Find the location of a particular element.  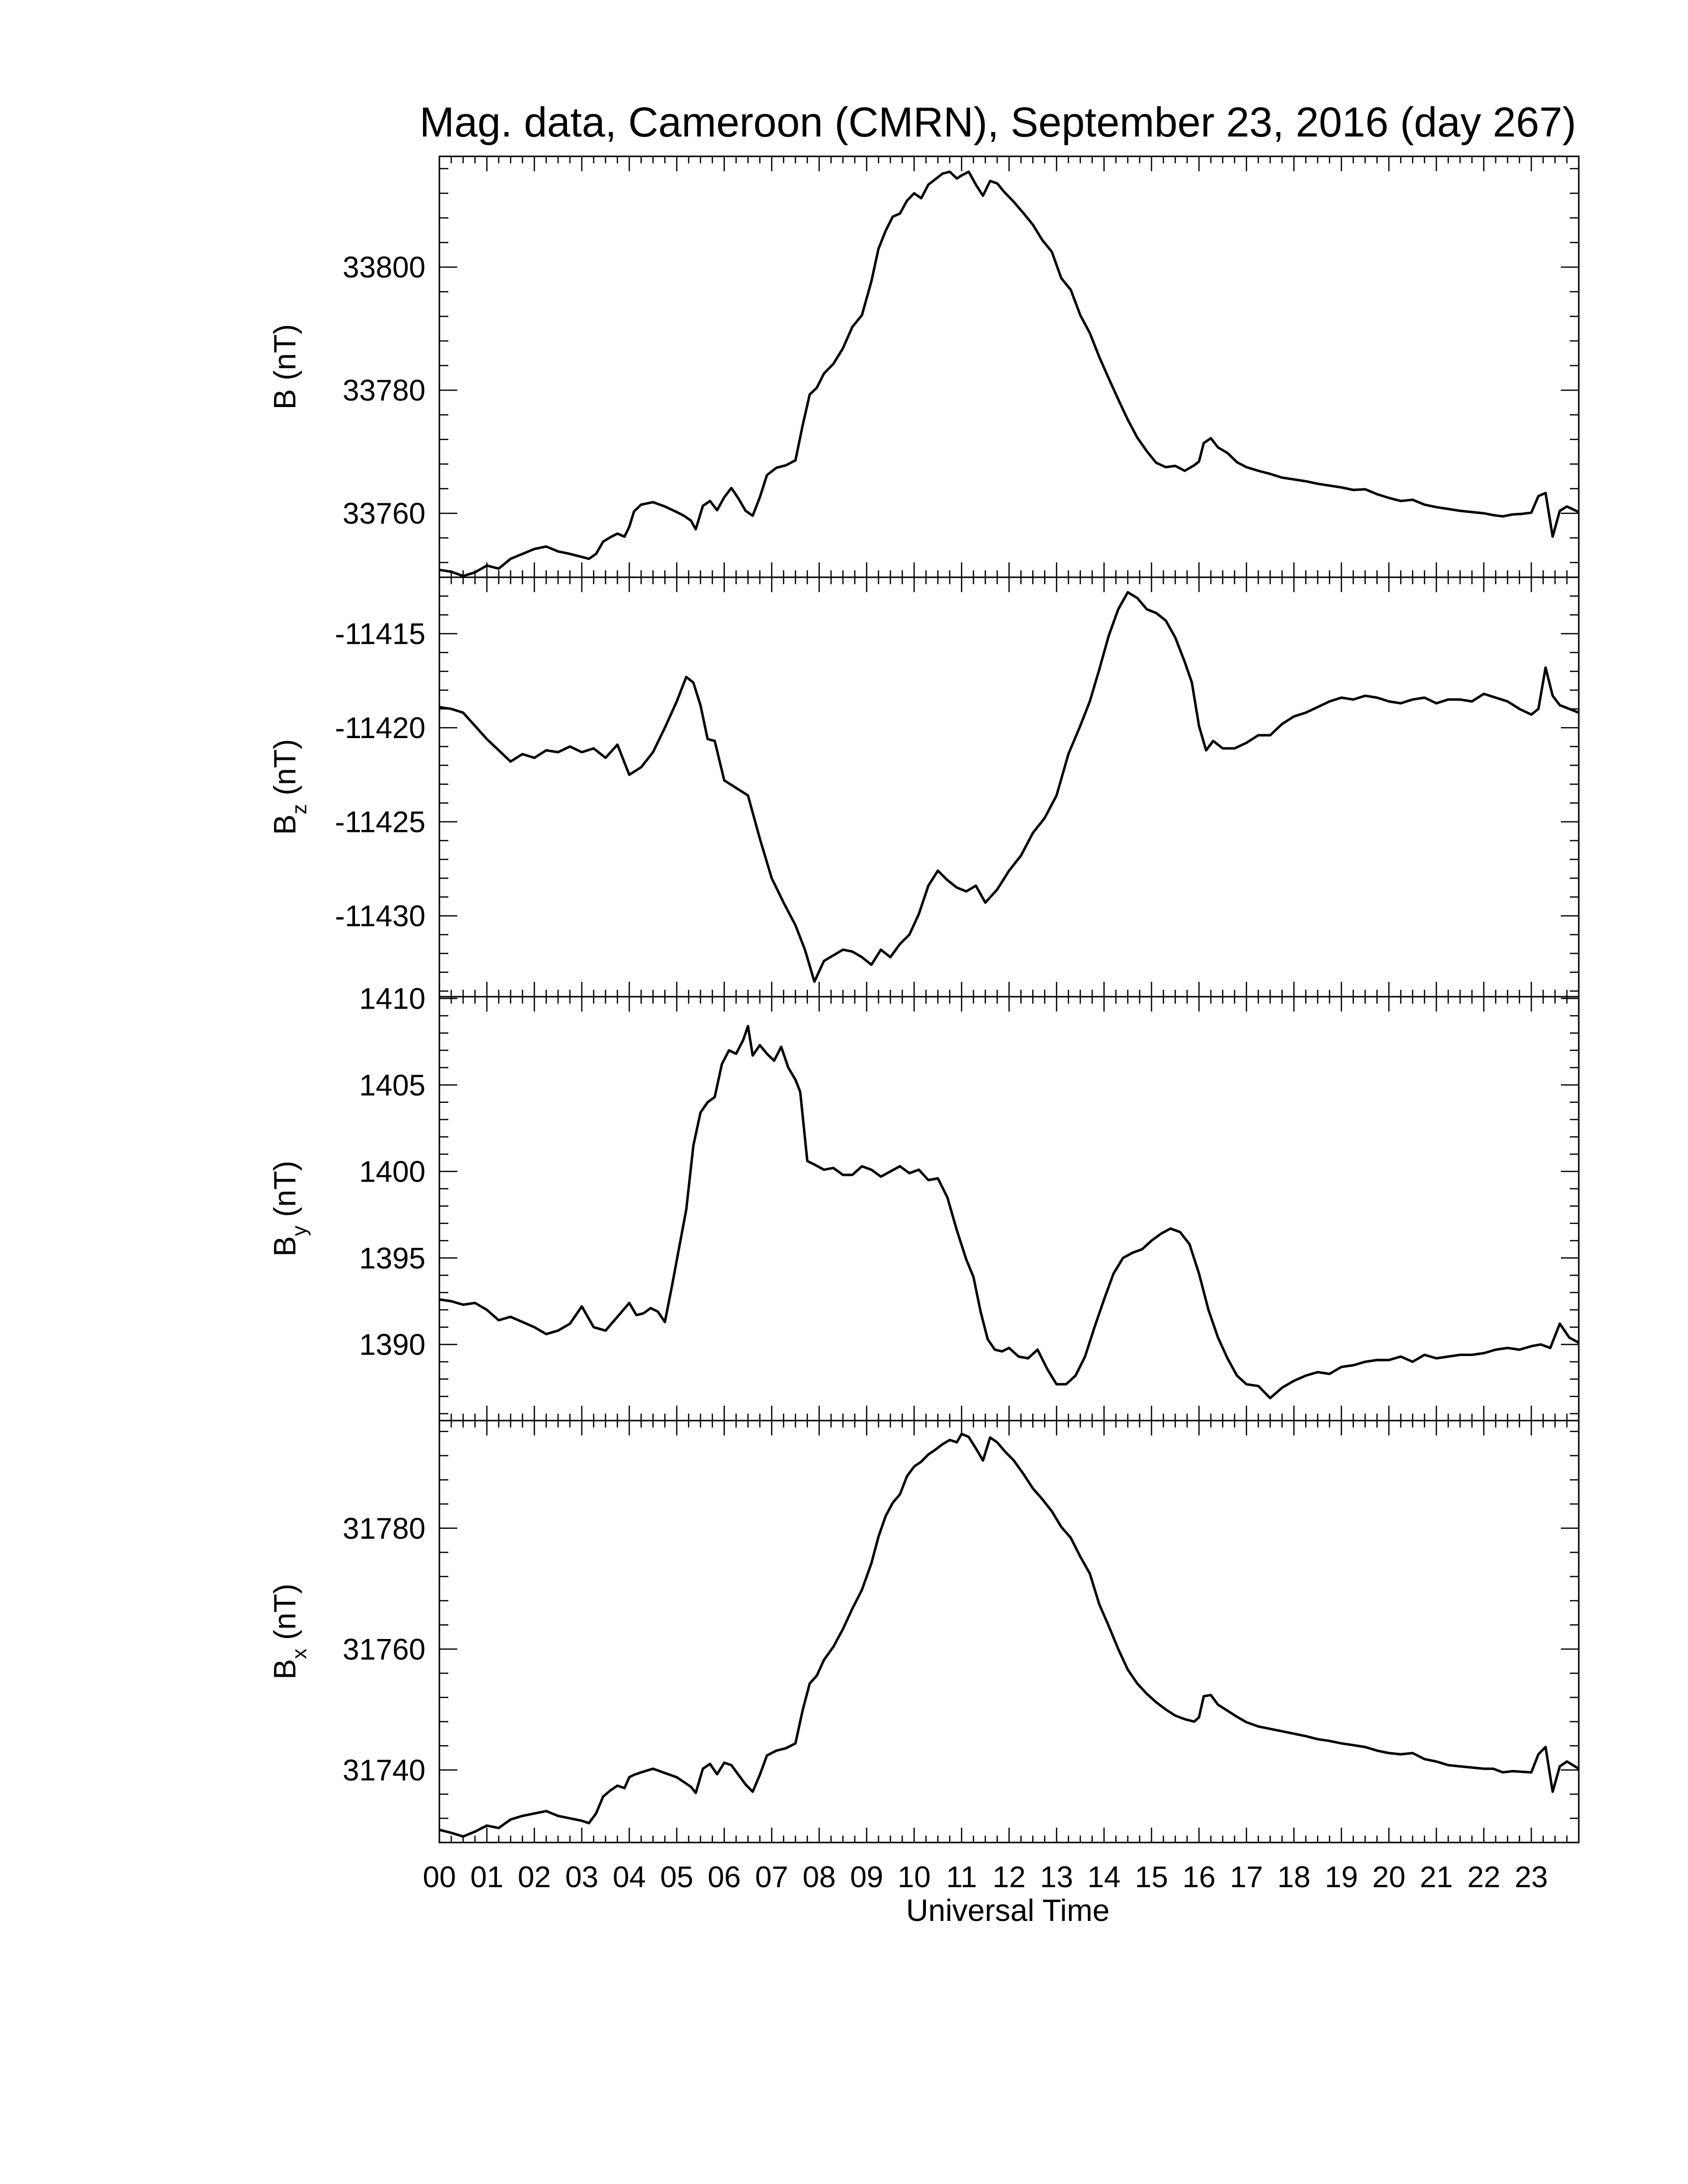

x-tick-label: 23 is located at coordinates (1531, 1877).